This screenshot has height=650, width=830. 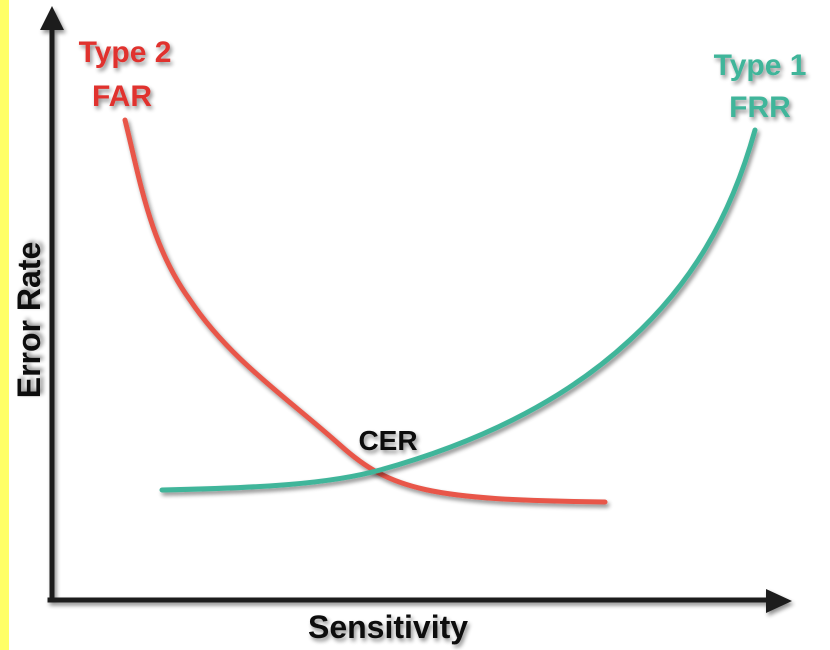 I want to click on cer-label: CER, so click(x=387, y=440).